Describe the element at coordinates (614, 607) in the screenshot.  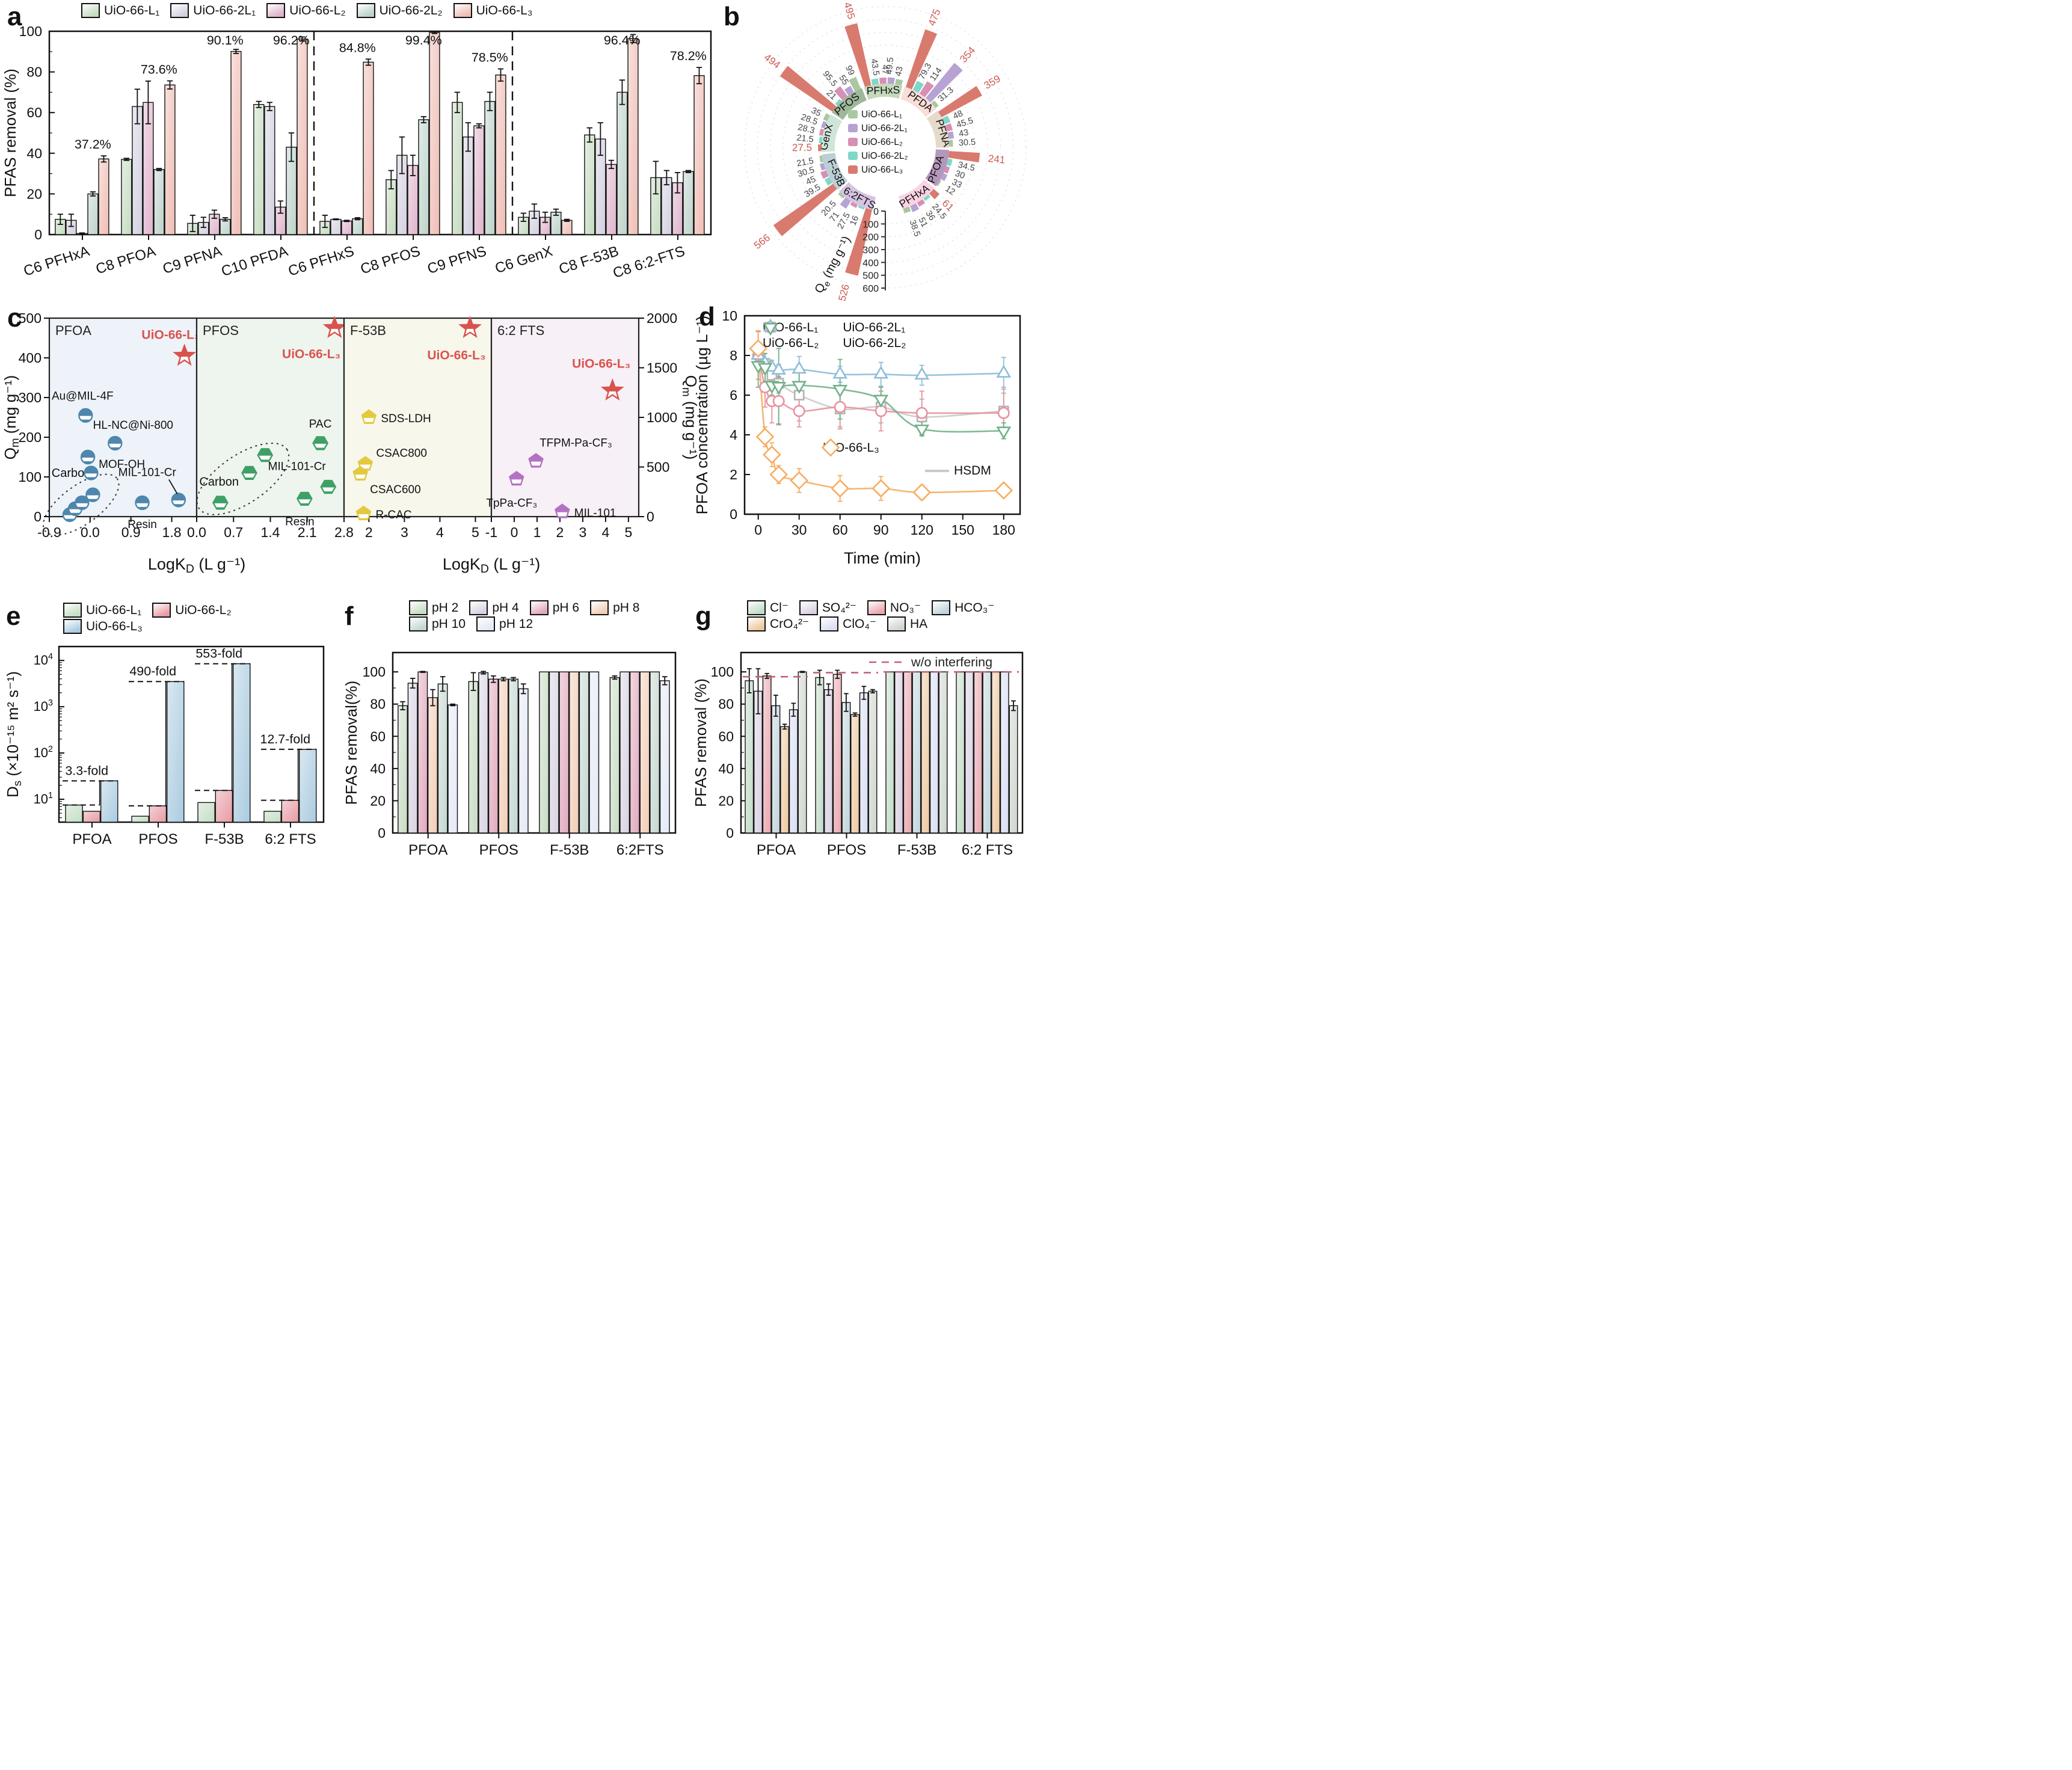
I see `legend-item-ph: pH 8` at that location.